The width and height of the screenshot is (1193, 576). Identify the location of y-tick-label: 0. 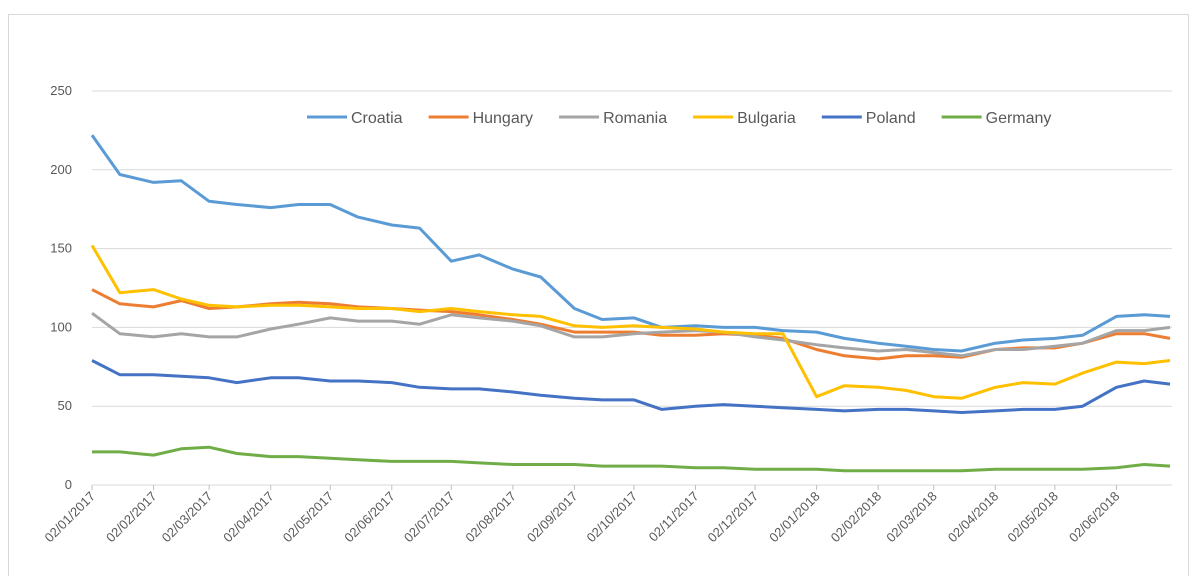
(68, 484).